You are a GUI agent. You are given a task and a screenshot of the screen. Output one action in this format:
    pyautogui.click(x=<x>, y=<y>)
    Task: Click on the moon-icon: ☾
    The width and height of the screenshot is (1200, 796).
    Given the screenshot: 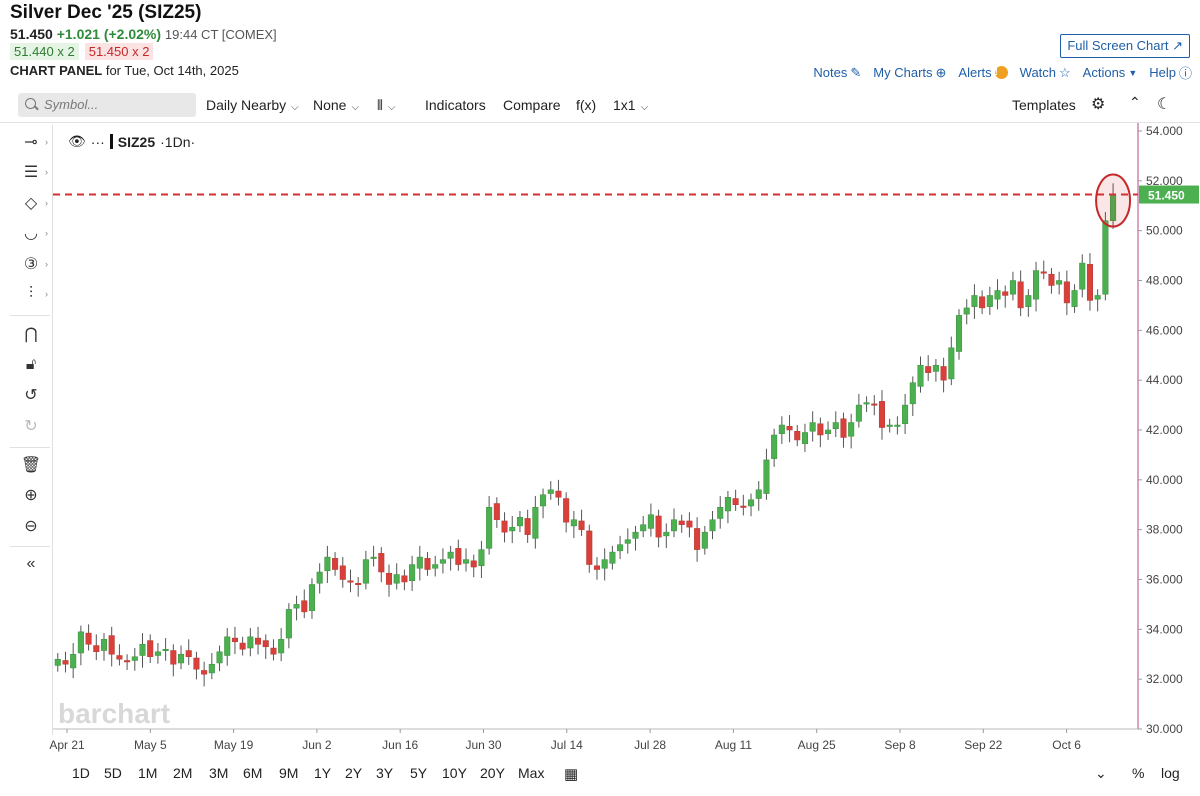 What is the action you would take?
    pyautogui.click(x=1164, y=104)
    